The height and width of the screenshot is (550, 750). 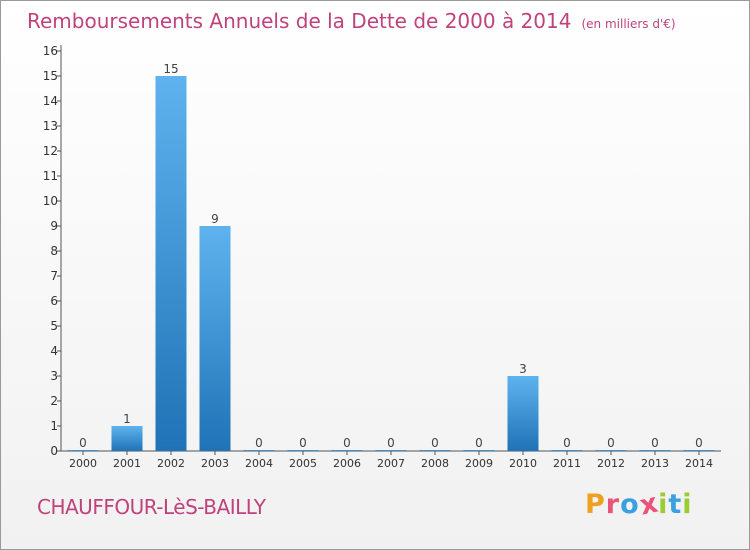 What do you see at coordinates (613, 504) in the screenshot?
I see `logo-letter: r` at bounding box center [613, 504].